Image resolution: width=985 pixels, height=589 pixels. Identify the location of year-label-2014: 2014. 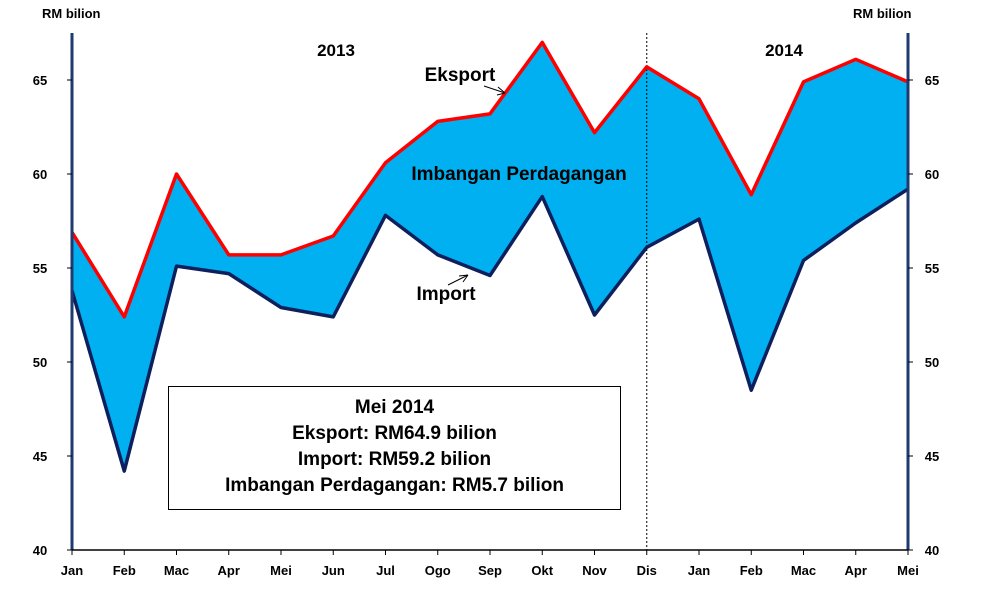
(784, 50).